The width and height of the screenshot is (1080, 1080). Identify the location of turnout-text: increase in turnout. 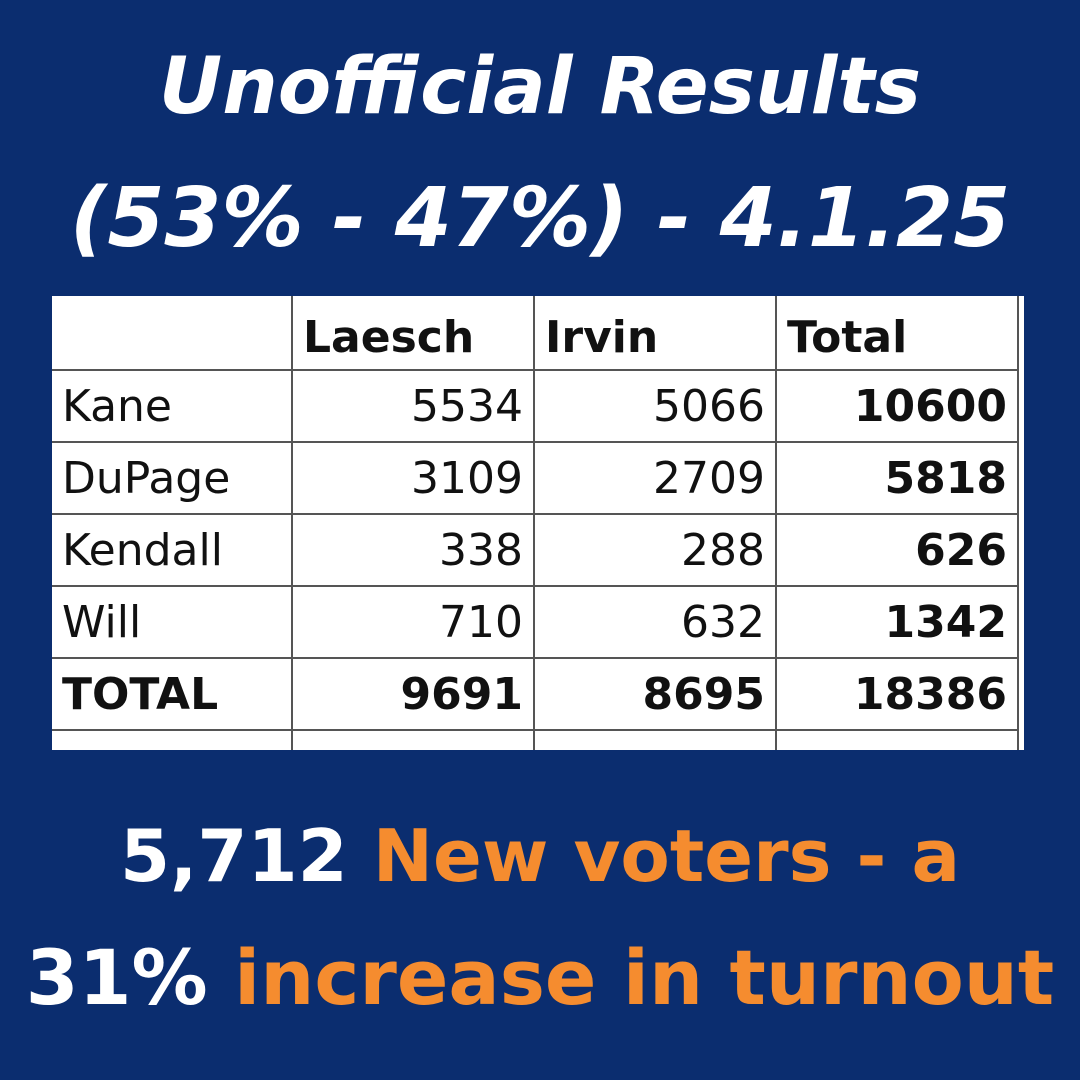
(644, 977).